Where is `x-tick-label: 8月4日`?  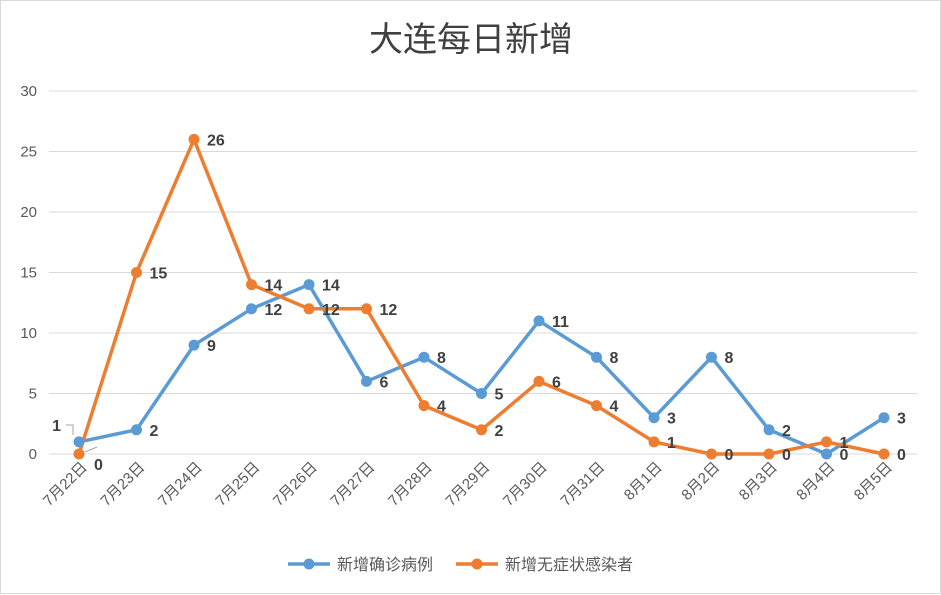 x-tick-label: 8月4日 is located at coordinates (815, 481).